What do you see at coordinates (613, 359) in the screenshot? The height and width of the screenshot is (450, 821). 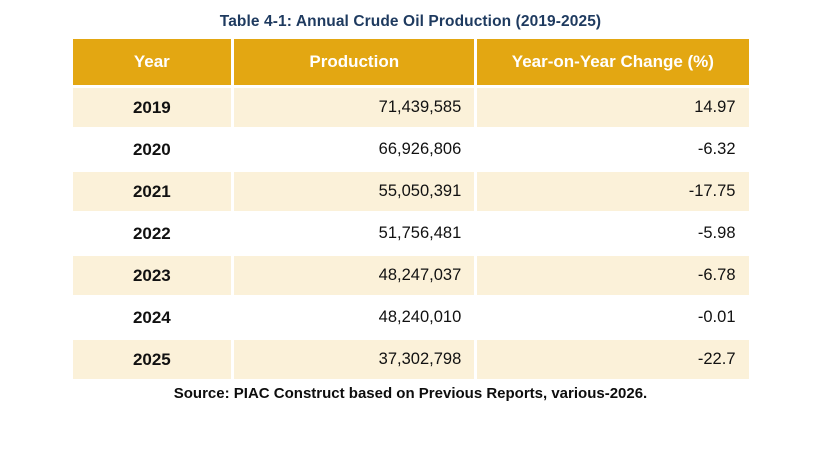 I see `yoy-change-cell: -22.7` at bounding box center [613, 359].